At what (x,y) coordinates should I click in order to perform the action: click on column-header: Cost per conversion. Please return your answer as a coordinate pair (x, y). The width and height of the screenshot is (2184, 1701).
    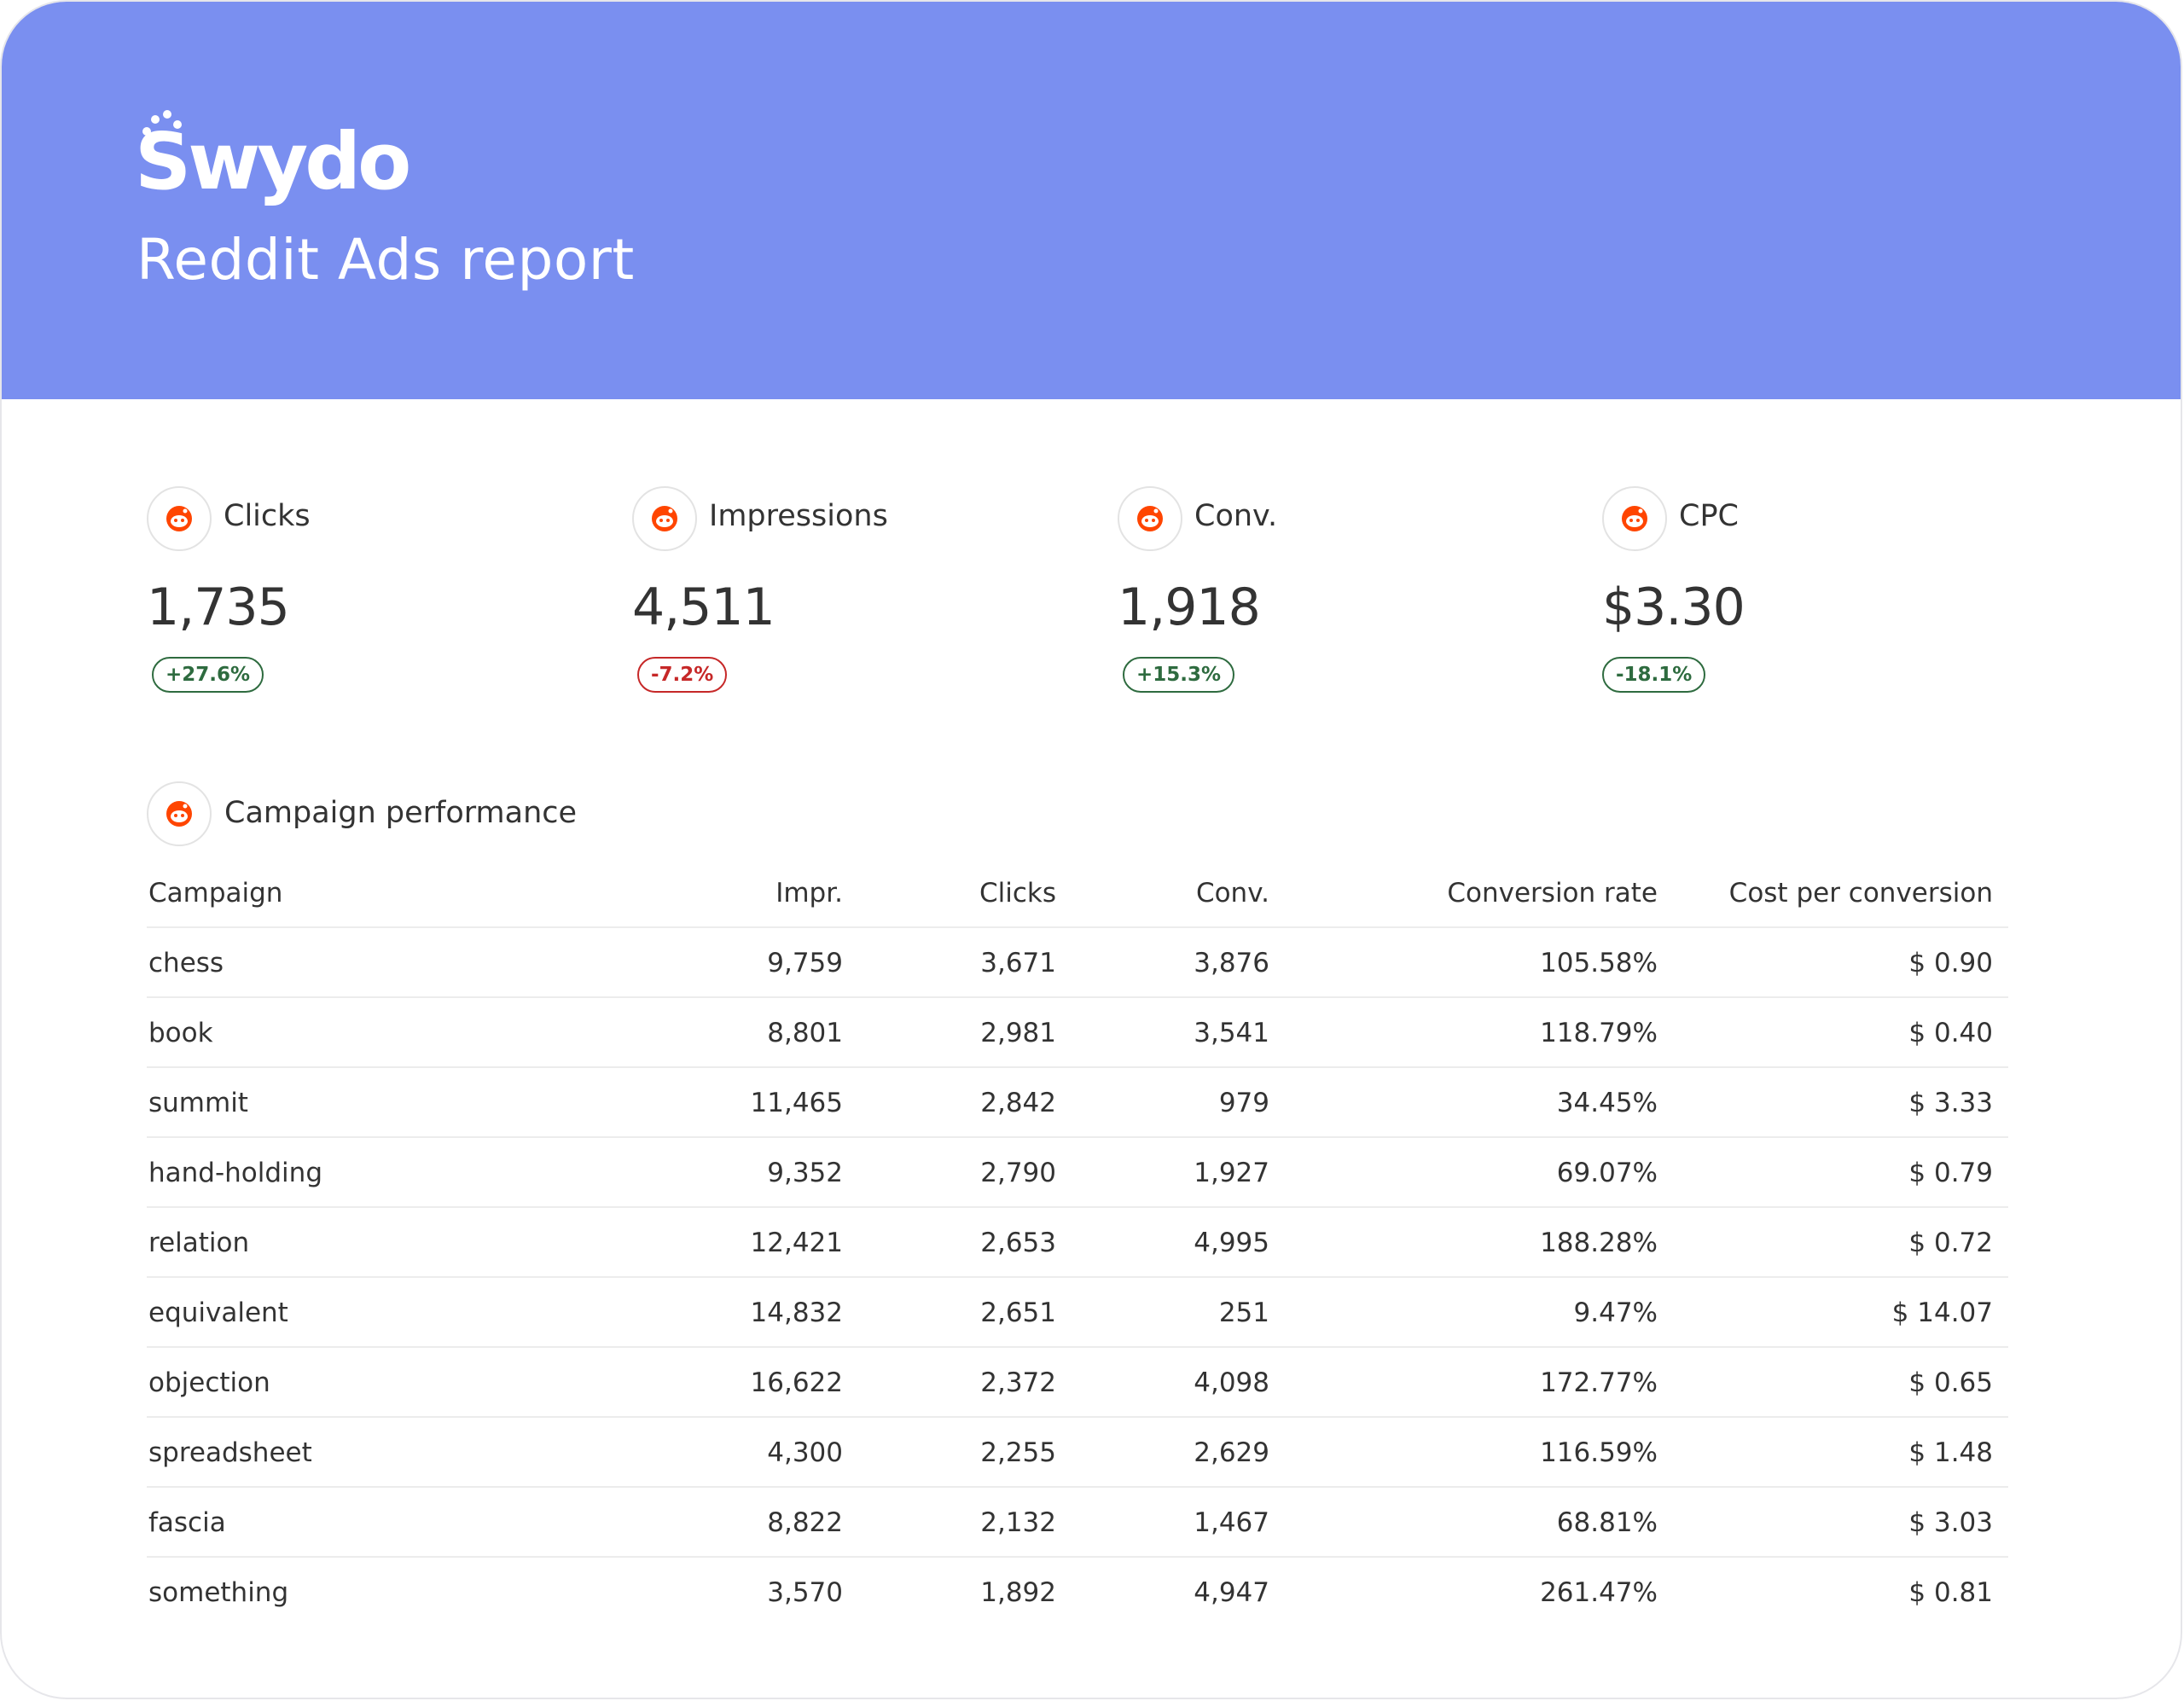
    Looking at the image, I should click on (1861, 893).